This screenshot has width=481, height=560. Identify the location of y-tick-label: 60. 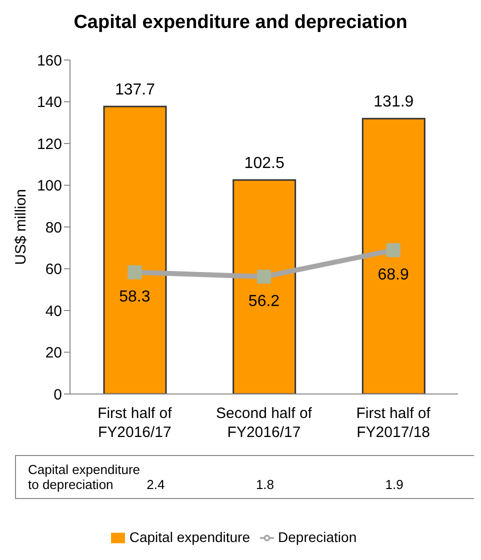
(53, 269).